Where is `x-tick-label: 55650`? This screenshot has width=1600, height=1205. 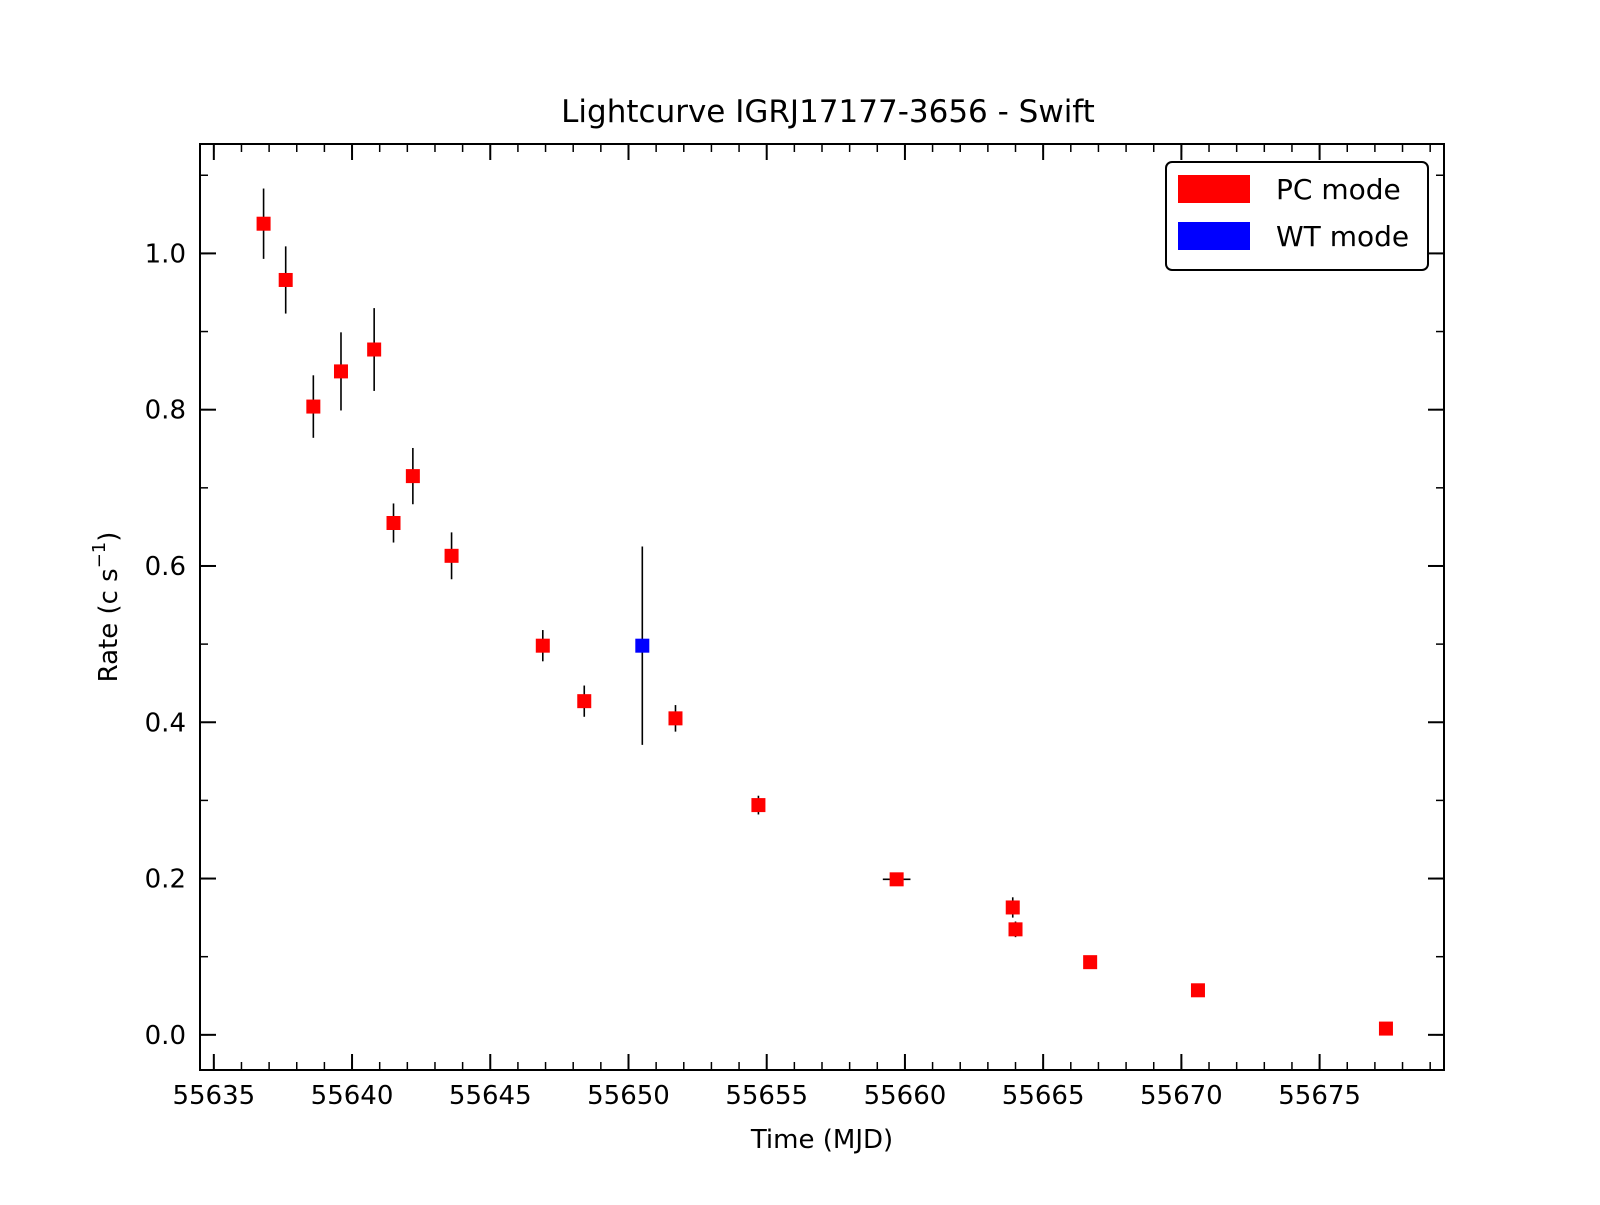 x-tick-label: 55650 is located at coordinates (628, 1096).